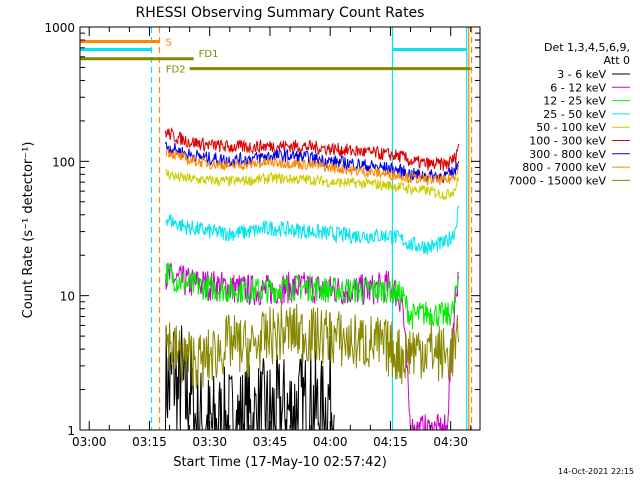  I want to click on legend-label: 25 - 50 keV, so click(574, 114).